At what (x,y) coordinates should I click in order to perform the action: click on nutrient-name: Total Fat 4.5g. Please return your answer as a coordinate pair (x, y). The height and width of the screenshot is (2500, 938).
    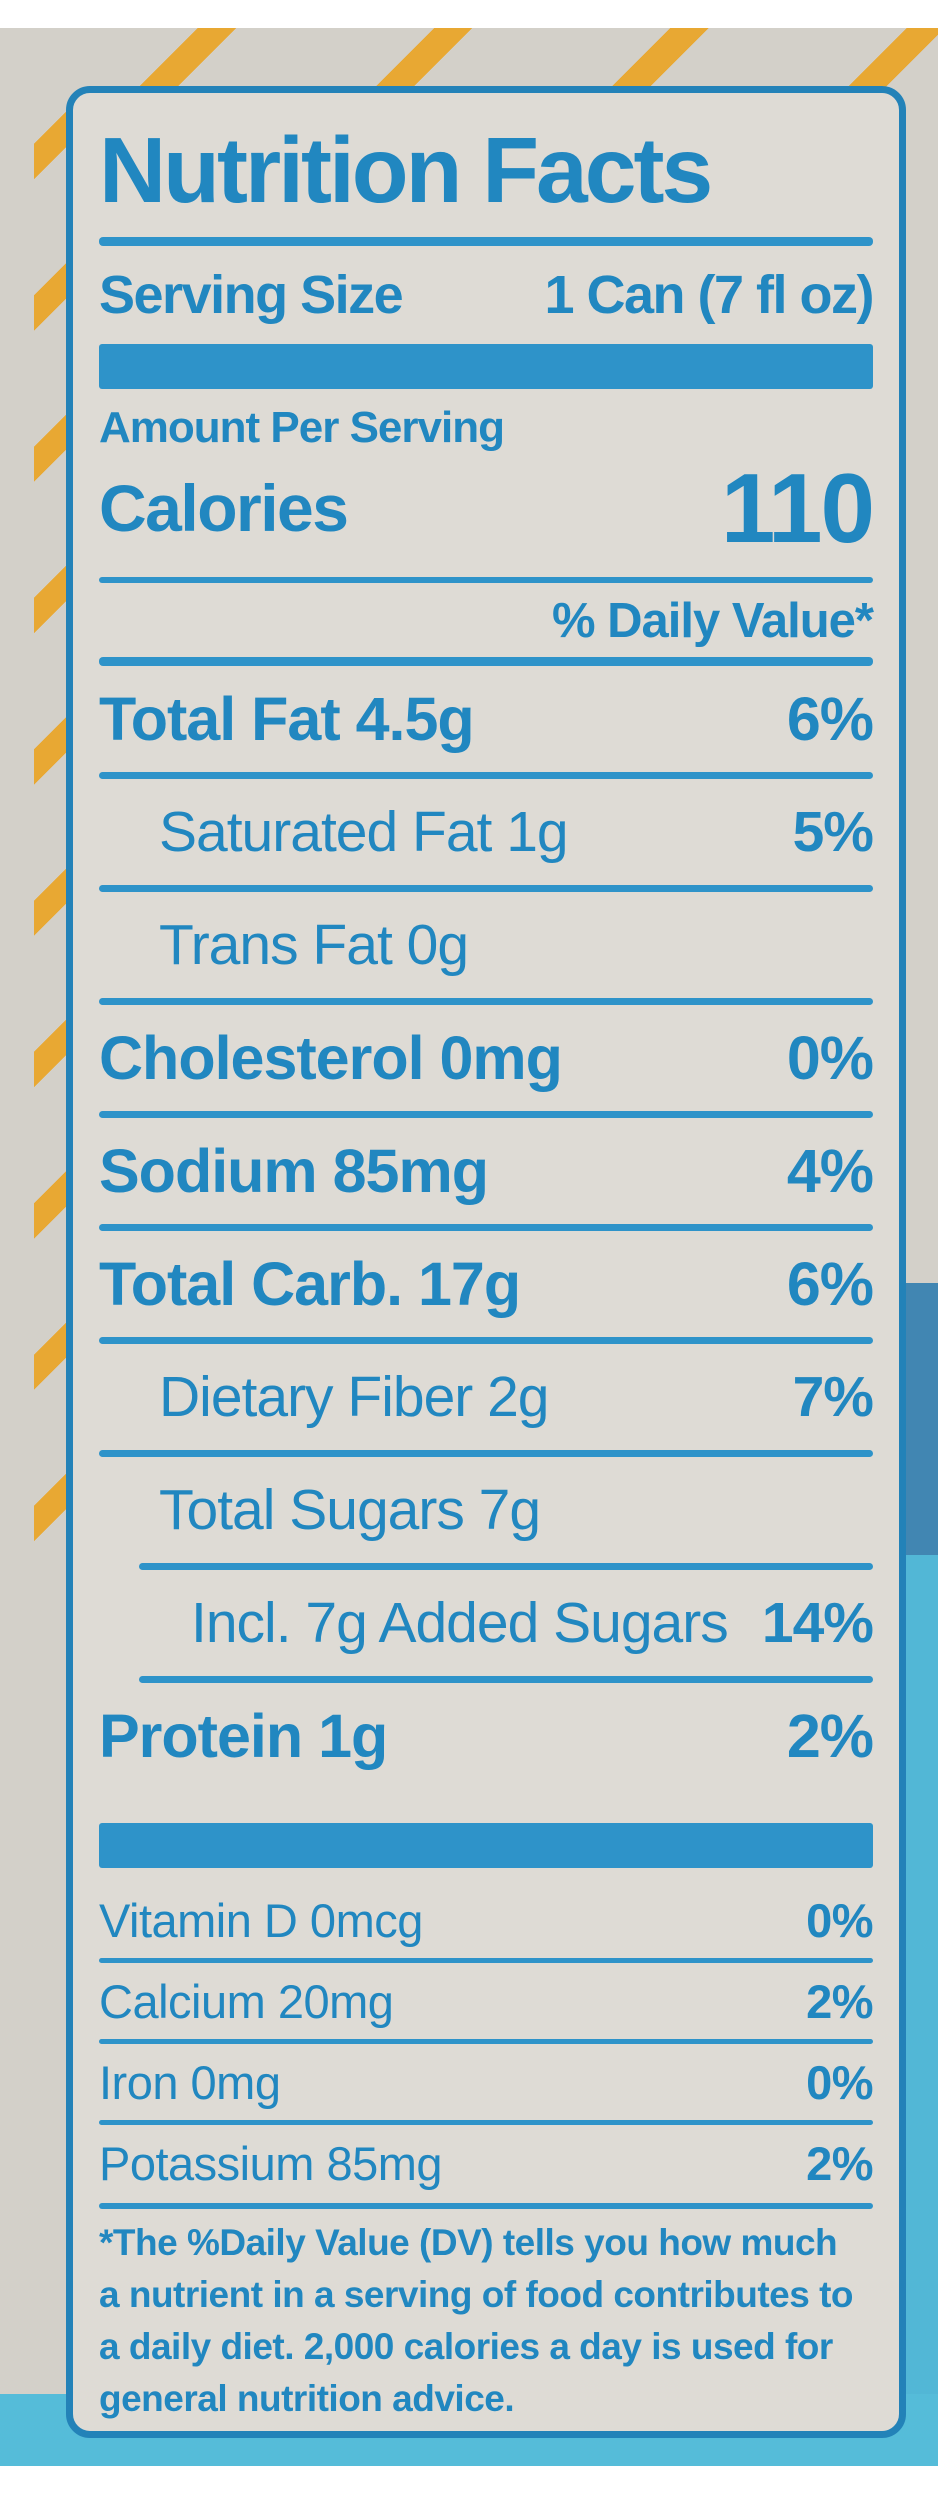
    Looking at the image, I should click on (287, 719).